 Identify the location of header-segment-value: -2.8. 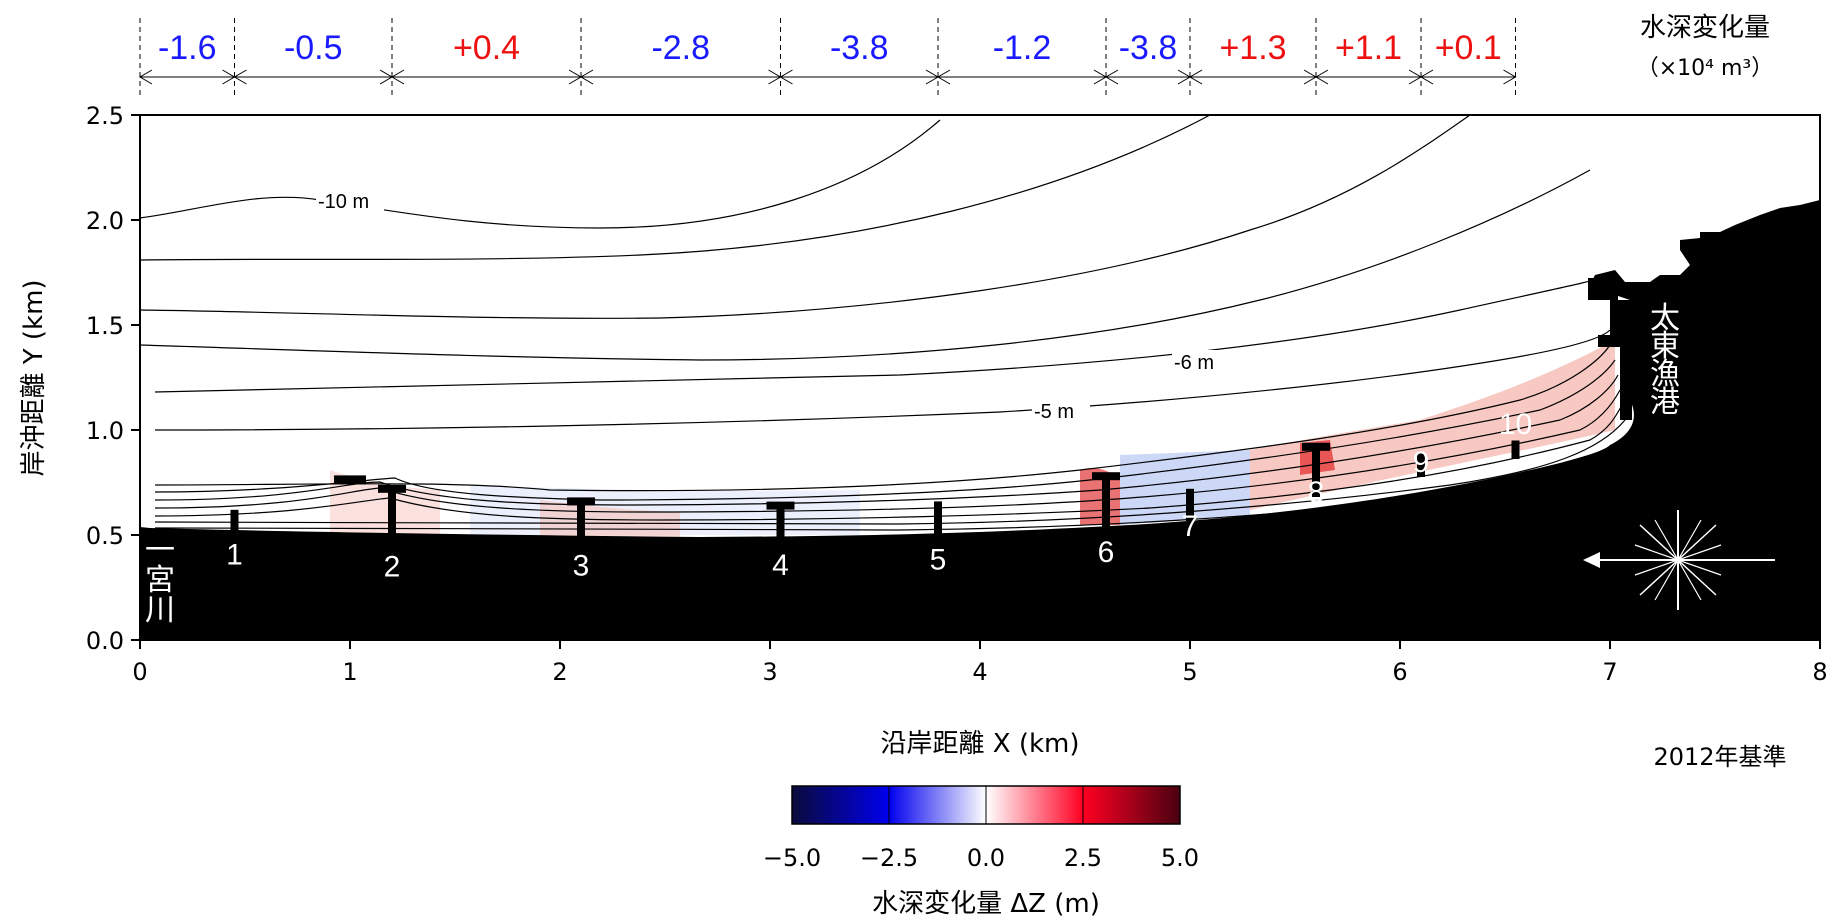
(680, 48).